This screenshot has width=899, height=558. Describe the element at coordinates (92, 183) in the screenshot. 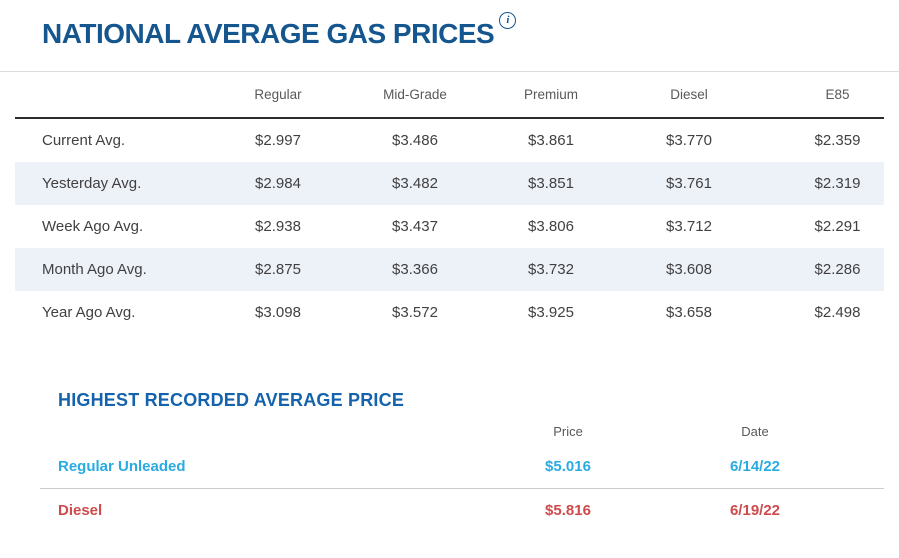

I see `row-label: Yesterday Avg.` at that location.